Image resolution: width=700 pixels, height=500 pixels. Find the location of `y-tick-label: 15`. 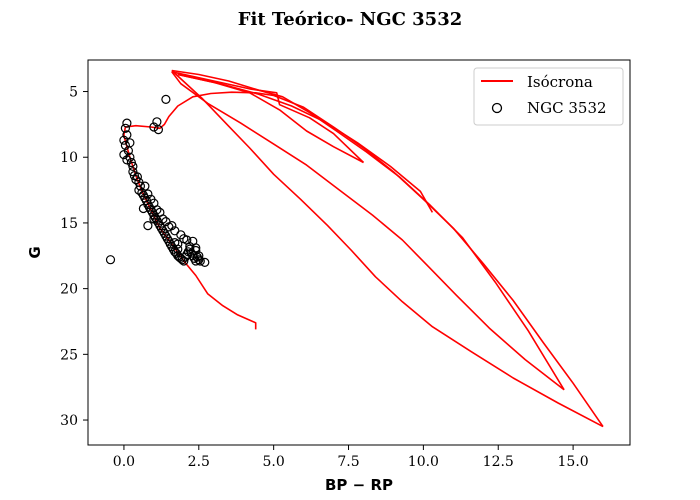

y-tick-label: 15 is located at coordinates (69, 224).